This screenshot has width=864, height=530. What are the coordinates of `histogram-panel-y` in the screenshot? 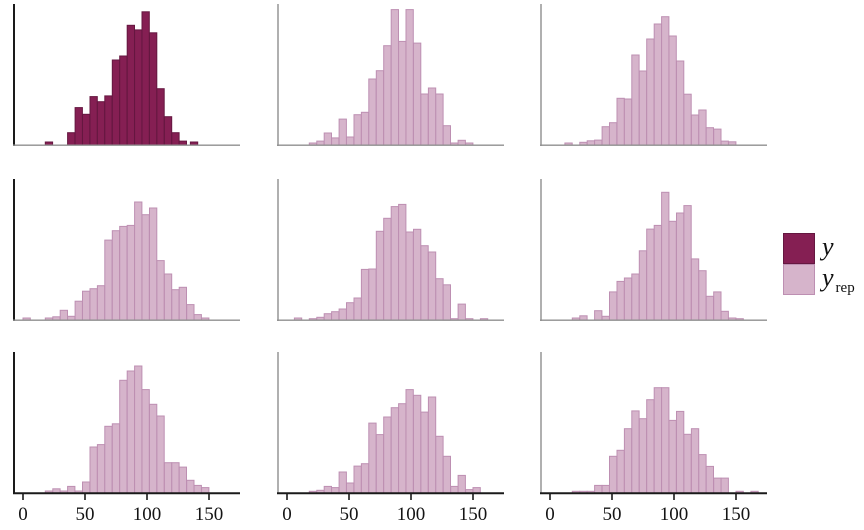 It's located at (126, 75).